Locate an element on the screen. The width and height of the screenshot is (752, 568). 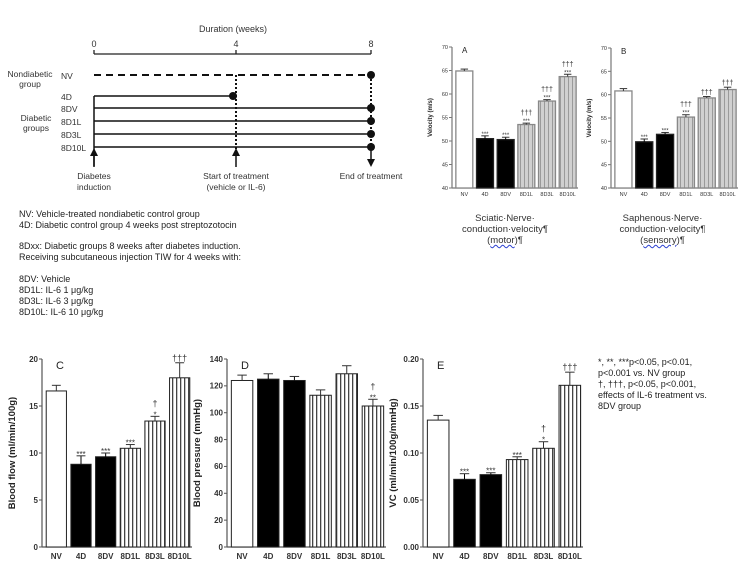
bar-4d is located at coordinates (485, 163).